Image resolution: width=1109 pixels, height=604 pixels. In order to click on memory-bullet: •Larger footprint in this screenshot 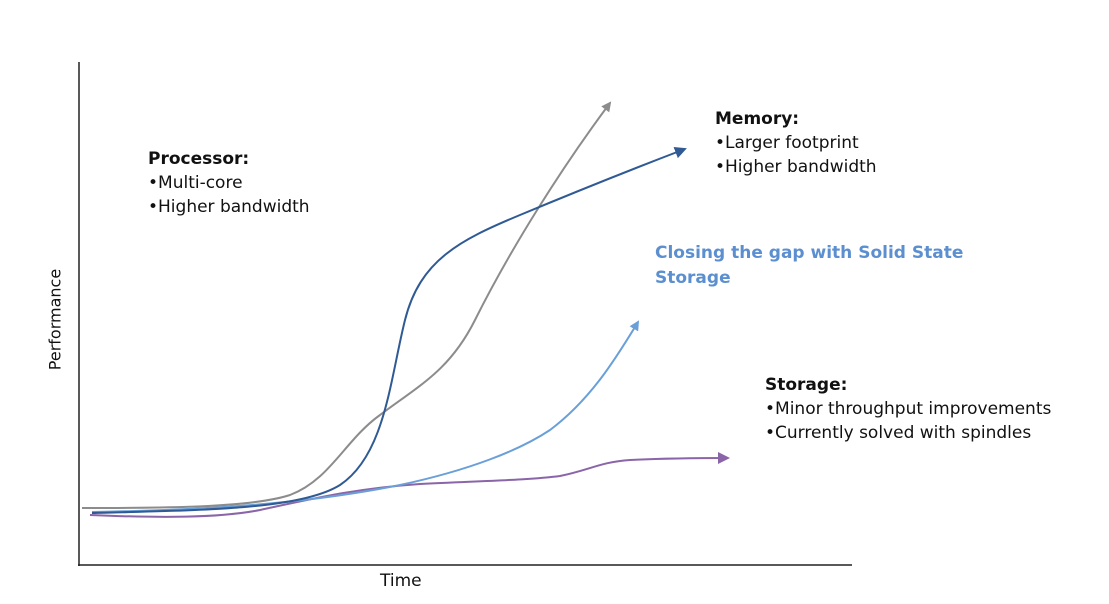, I will do `click(787, 143)`.